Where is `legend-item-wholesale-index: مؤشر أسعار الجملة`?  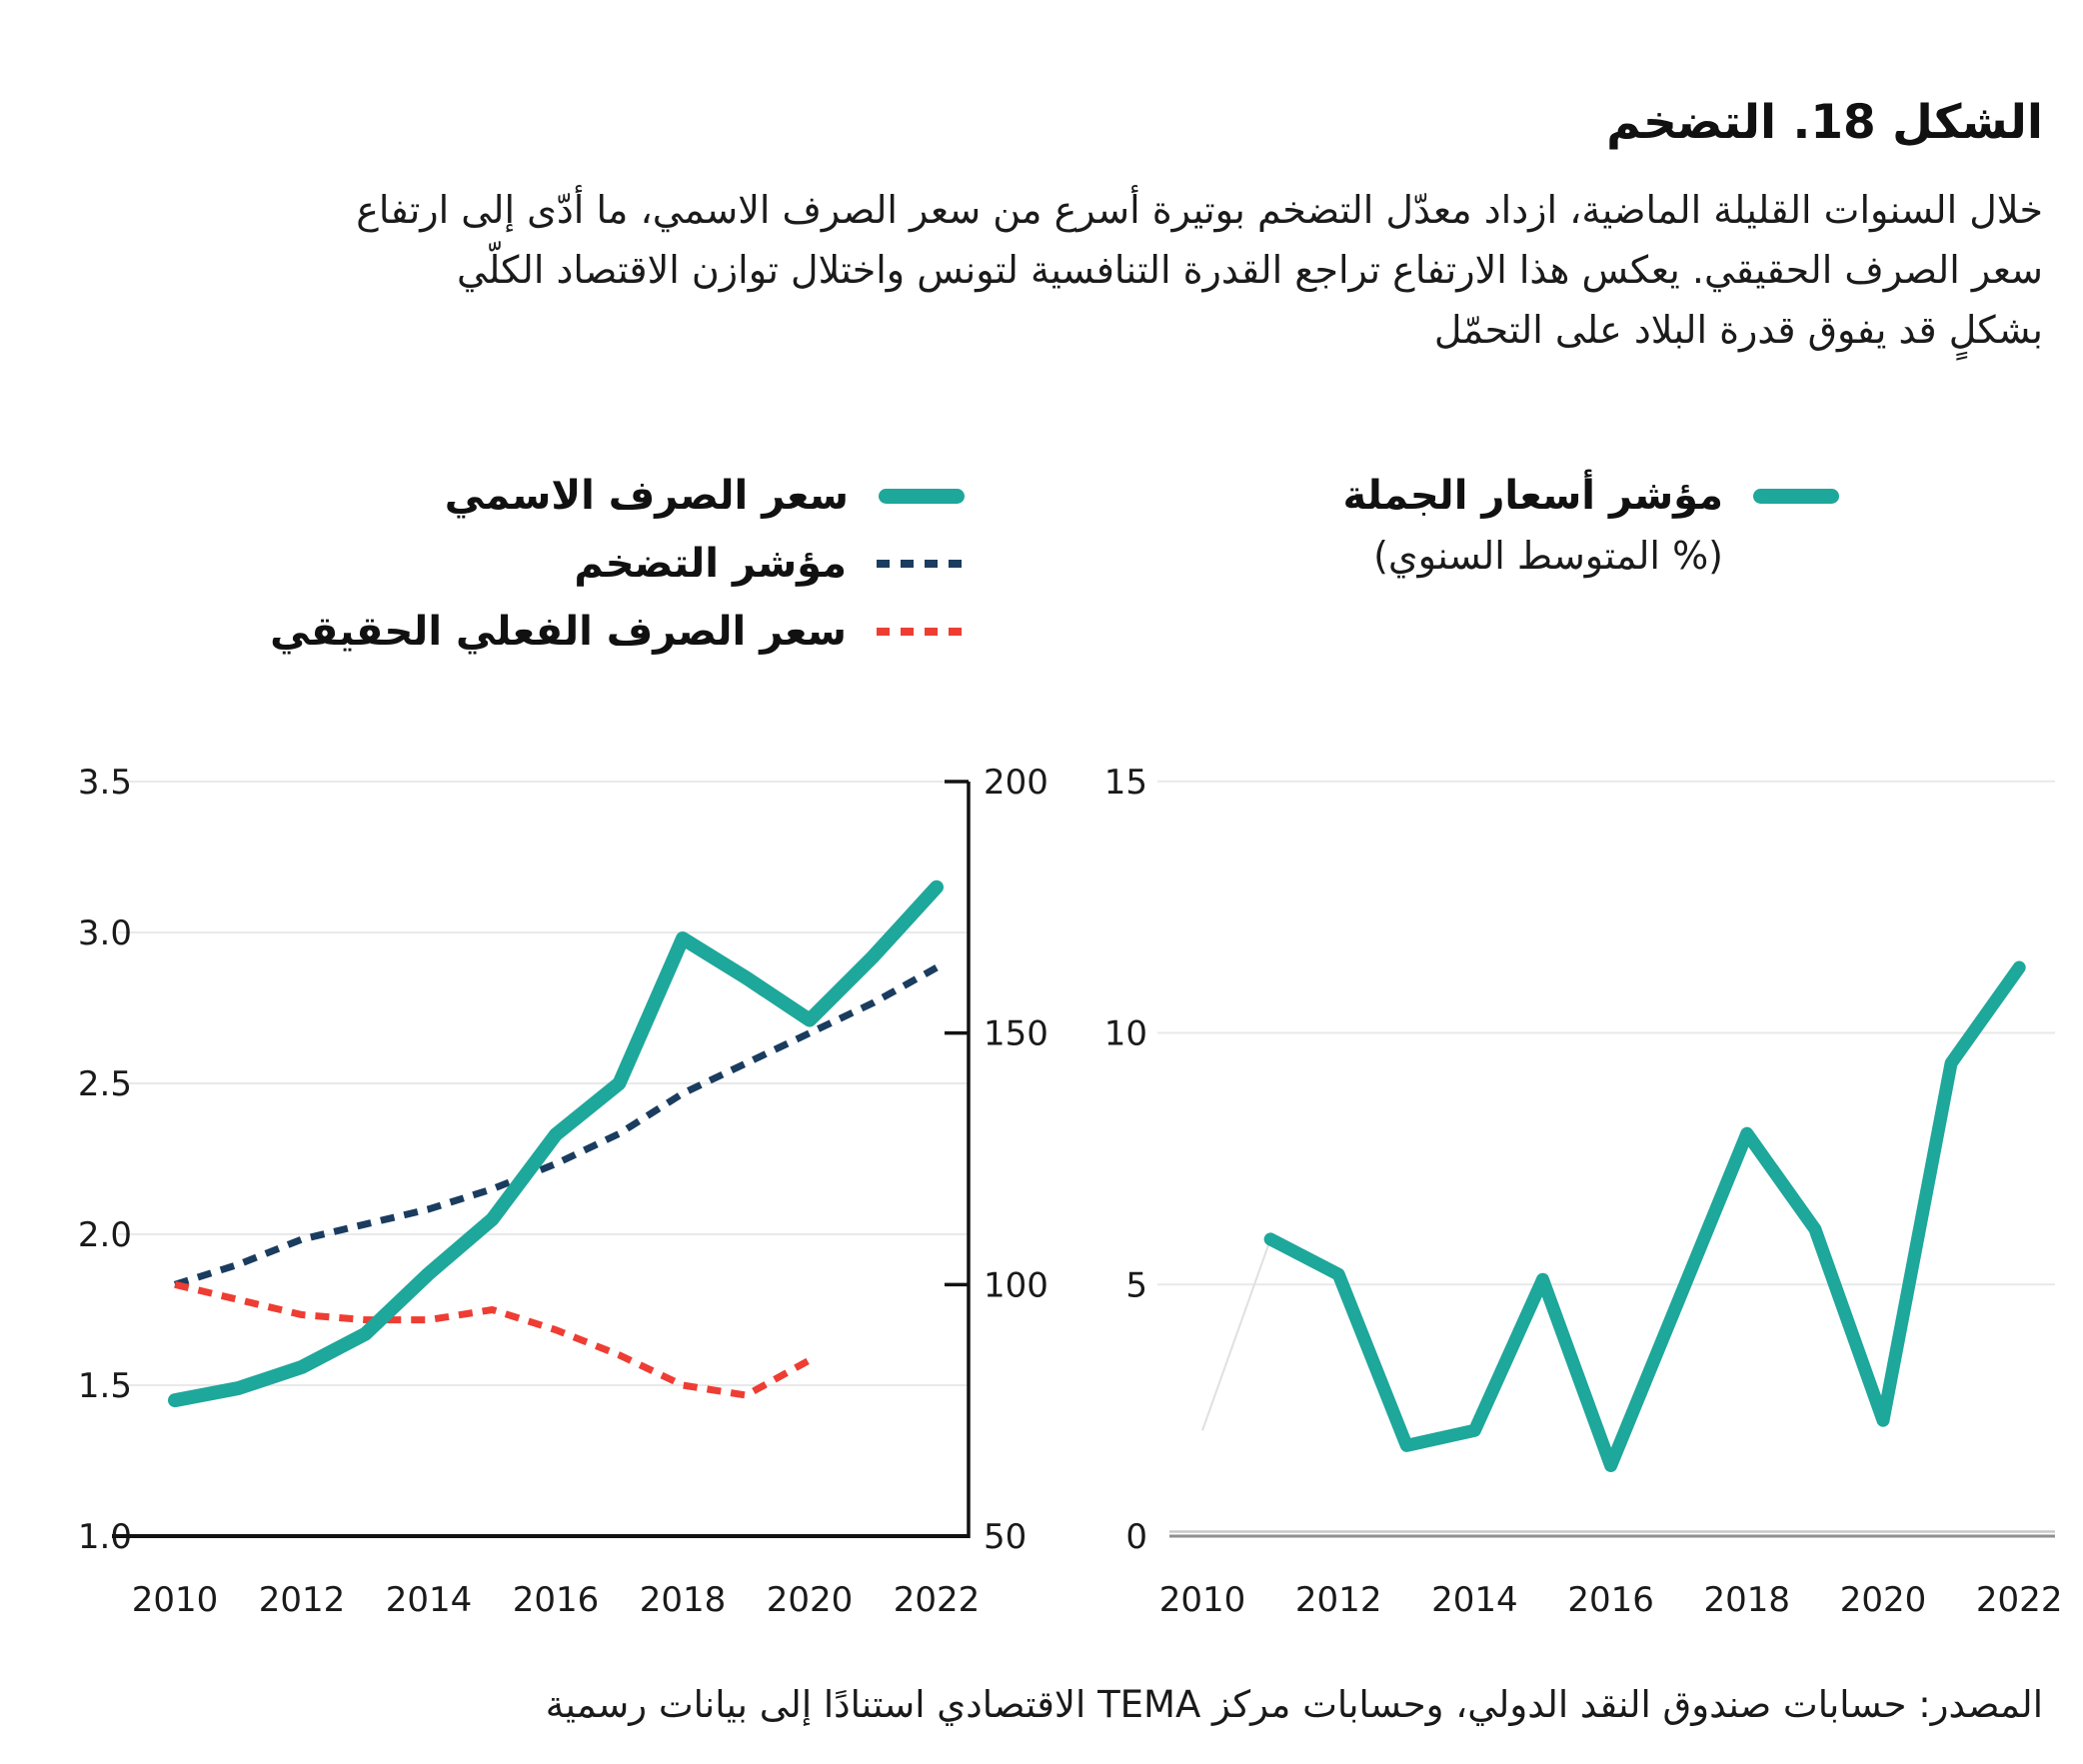
legend-item-wholesale-index: مؤشر أسعار الجملة is located at coordinates (1590, 496).